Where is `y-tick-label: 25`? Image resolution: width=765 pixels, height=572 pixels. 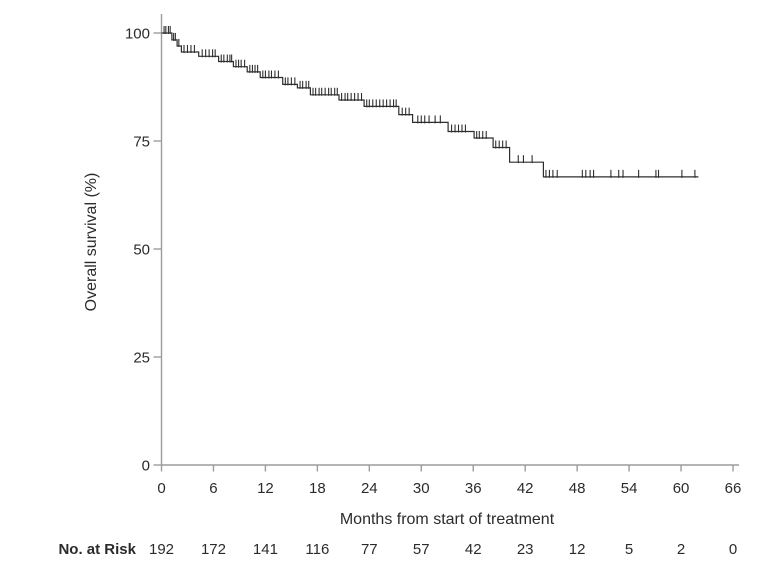 y-tick-label: 25 is located at coordinates (141, 358).